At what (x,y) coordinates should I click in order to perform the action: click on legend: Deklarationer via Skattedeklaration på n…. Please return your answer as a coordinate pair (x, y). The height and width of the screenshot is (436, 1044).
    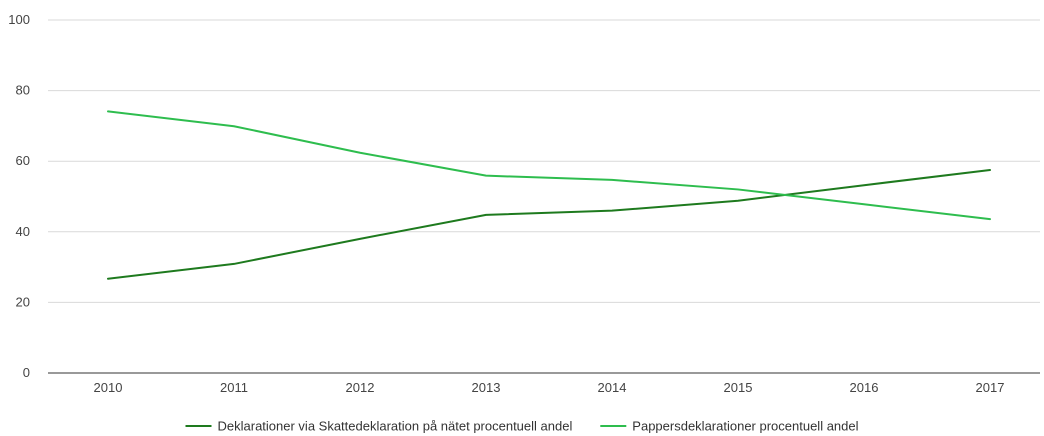
    Looking at the image, I should click on (522, 426).